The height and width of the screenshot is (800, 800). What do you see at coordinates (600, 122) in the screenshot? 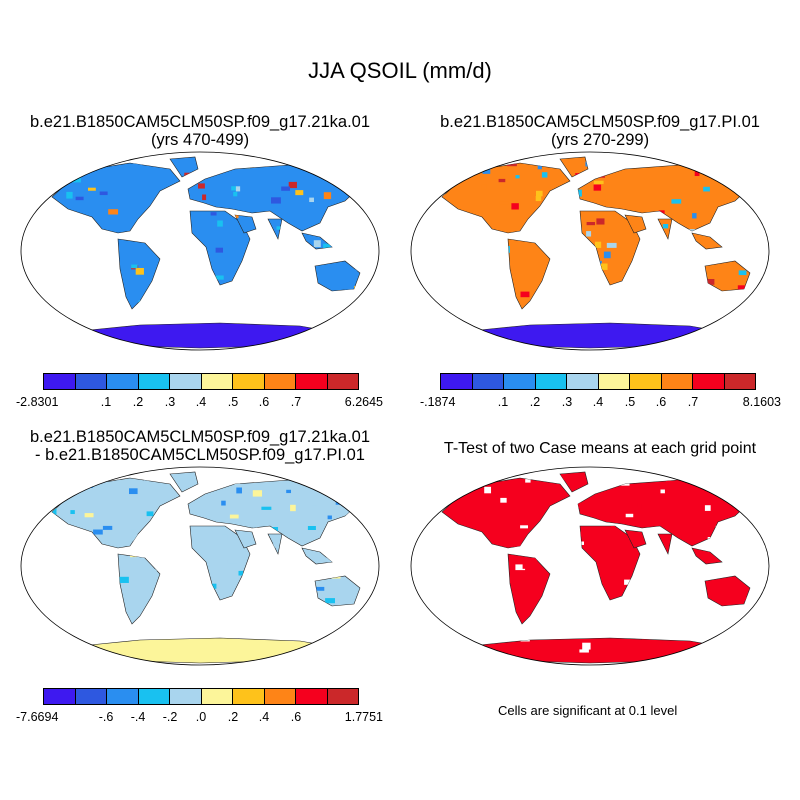
I see `panel2-title-line1: b.e21.B1850CAM5CLM50SP.f09_g17.PI.01` at bounding box center [600, 122].